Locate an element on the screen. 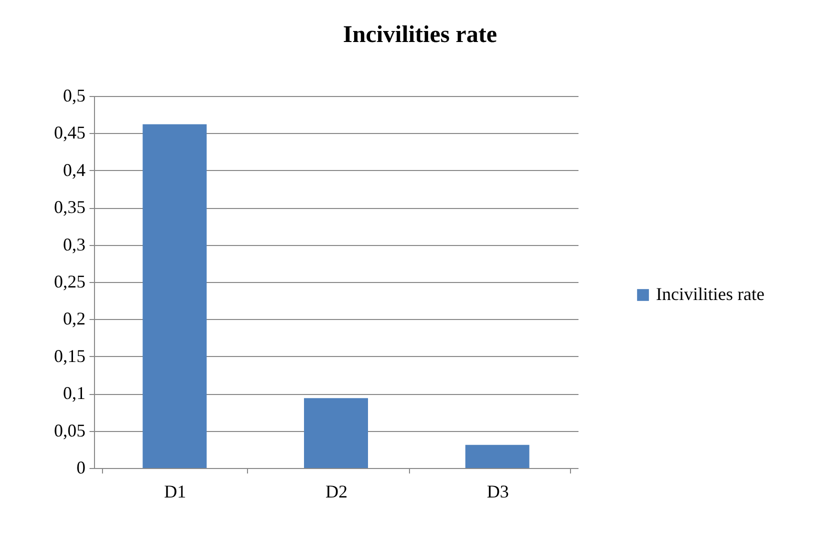  legend-label: Incivilities rate is located at coordinates (710, 294).